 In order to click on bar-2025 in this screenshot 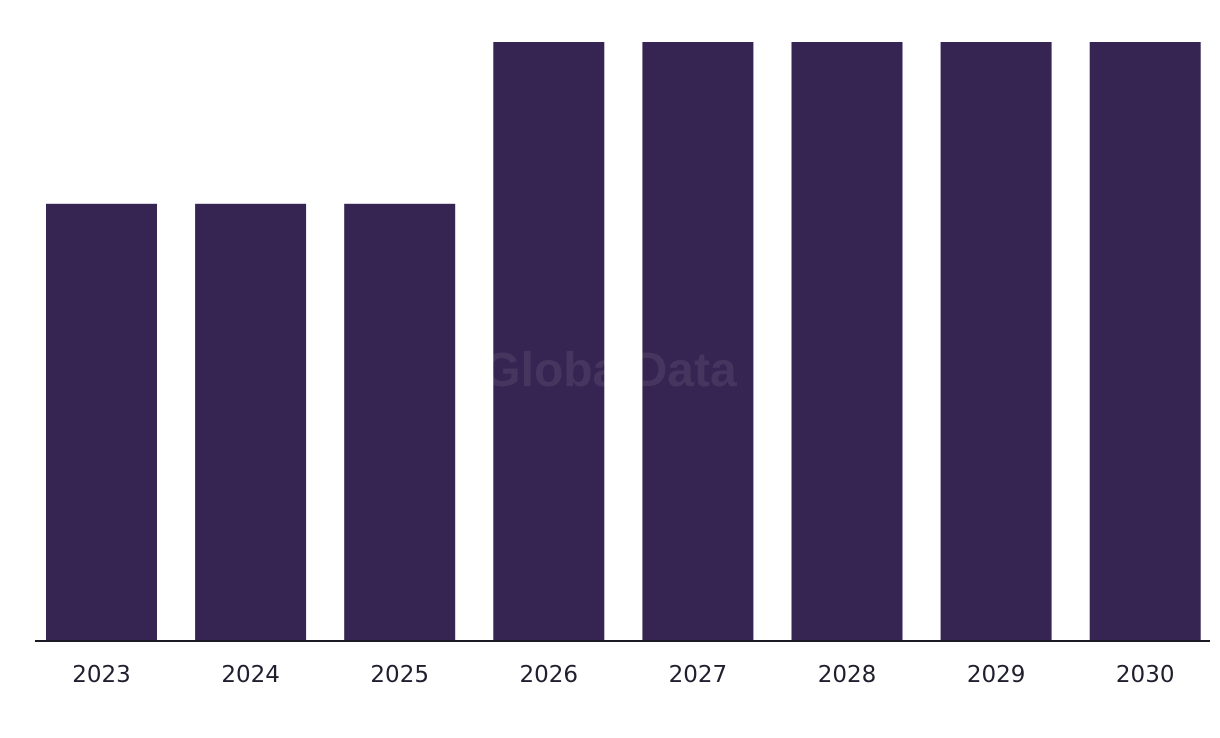, I will do `click(400, 422)`.